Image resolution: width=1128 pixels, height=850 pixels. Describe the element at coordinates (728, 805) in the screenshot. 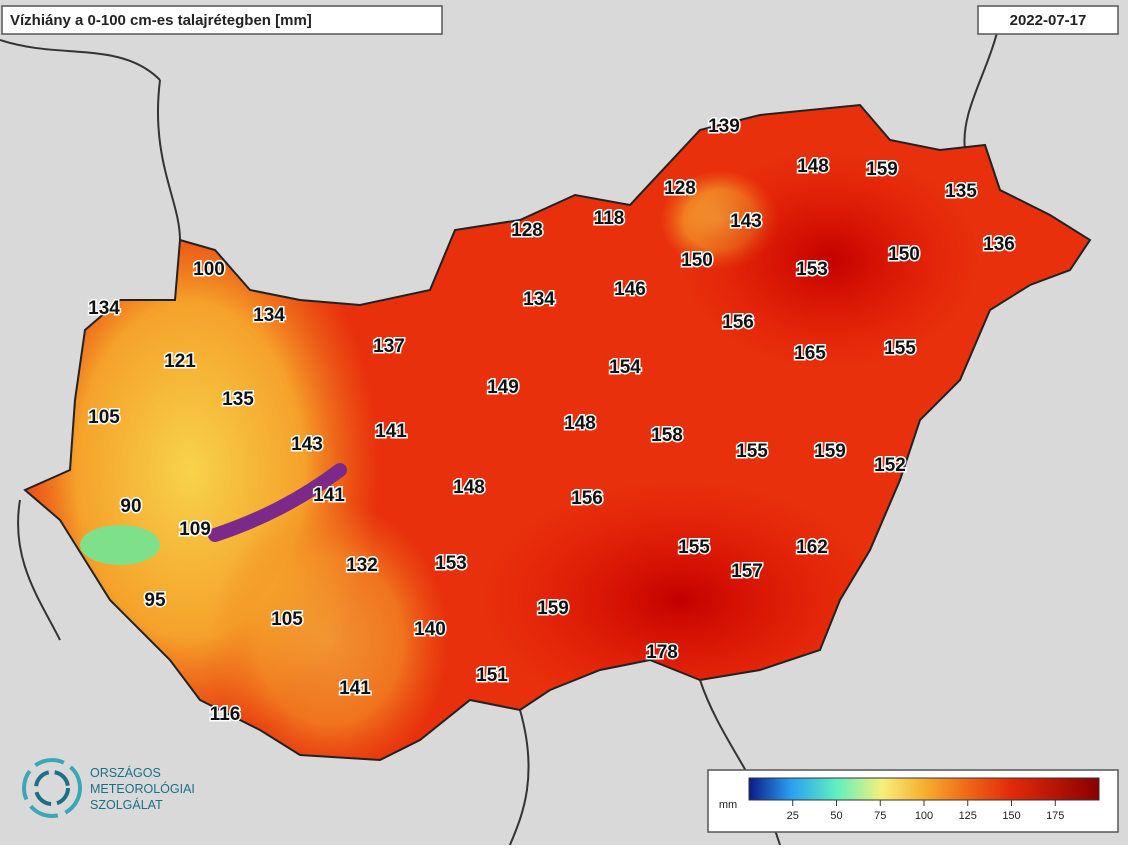

I see `legend-unit: mm` at that location.